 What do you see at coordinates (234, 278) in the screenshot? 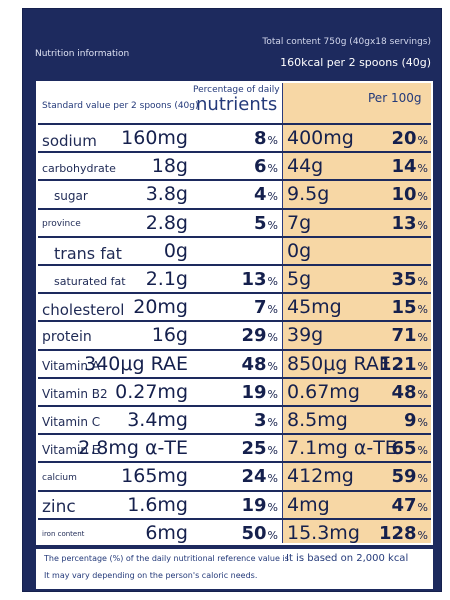
I see `table-row: saturated fat 2.1g 13% 5g 35%` at bounding box center [234, 278].